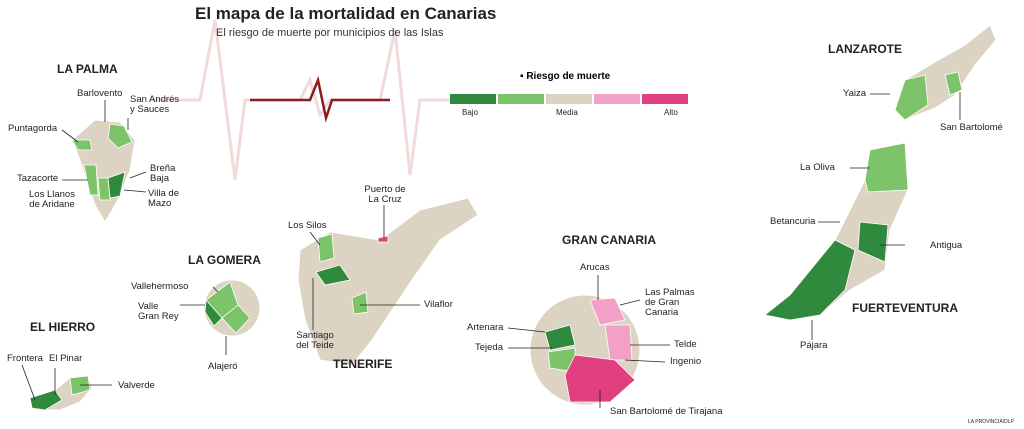 Image resolution: width=1024 pixels, height=429 pixels. I want to click on la-gomera, so click(232, 308).